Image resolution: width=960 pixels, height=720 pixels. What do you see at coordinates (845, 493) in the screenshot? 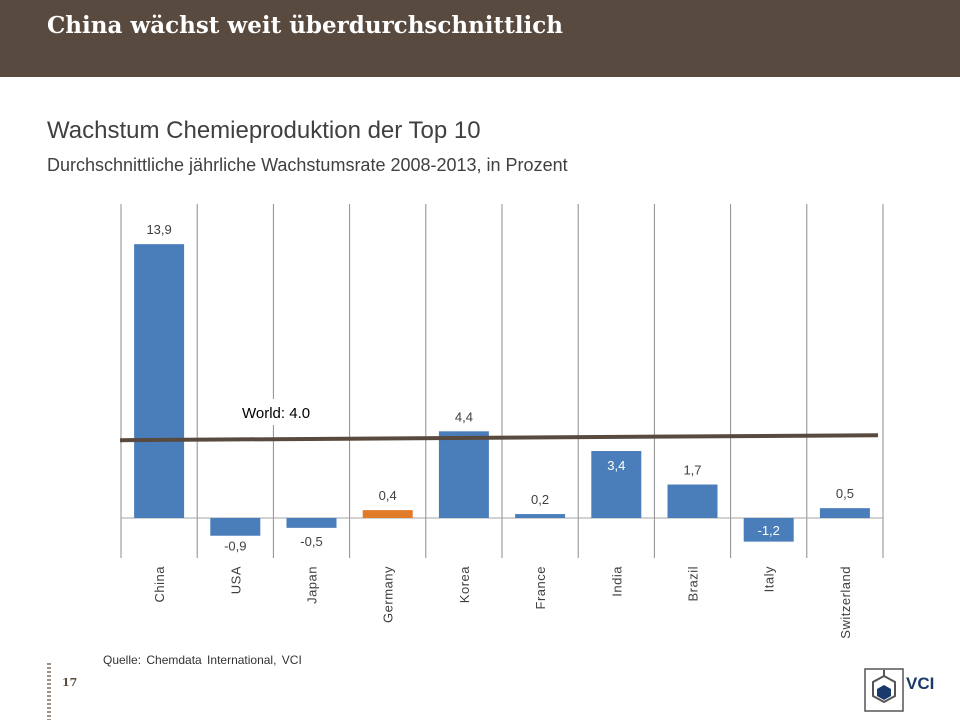
I see `data-label: 0,5` at bounding box center [845, 493].